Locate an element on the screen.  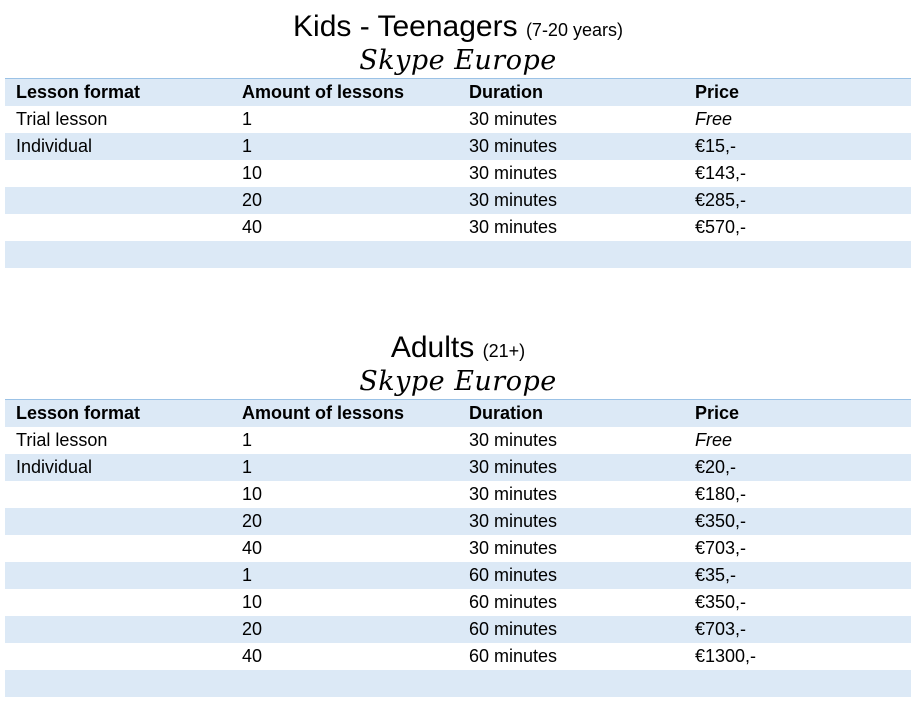
table-row: 10 30 minutes €180,- is located at coordinates (458, 494).